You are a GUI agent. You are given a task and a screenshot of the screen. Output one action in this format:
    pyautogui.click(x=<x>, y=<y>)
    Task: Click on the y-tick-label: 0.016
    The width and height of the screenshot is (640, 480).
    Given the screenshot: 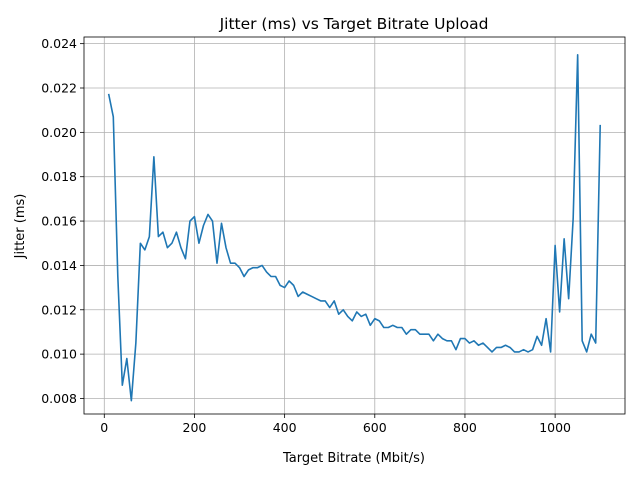 What is the action you would take?
    pyautogui.click(x=59, y=221)
    